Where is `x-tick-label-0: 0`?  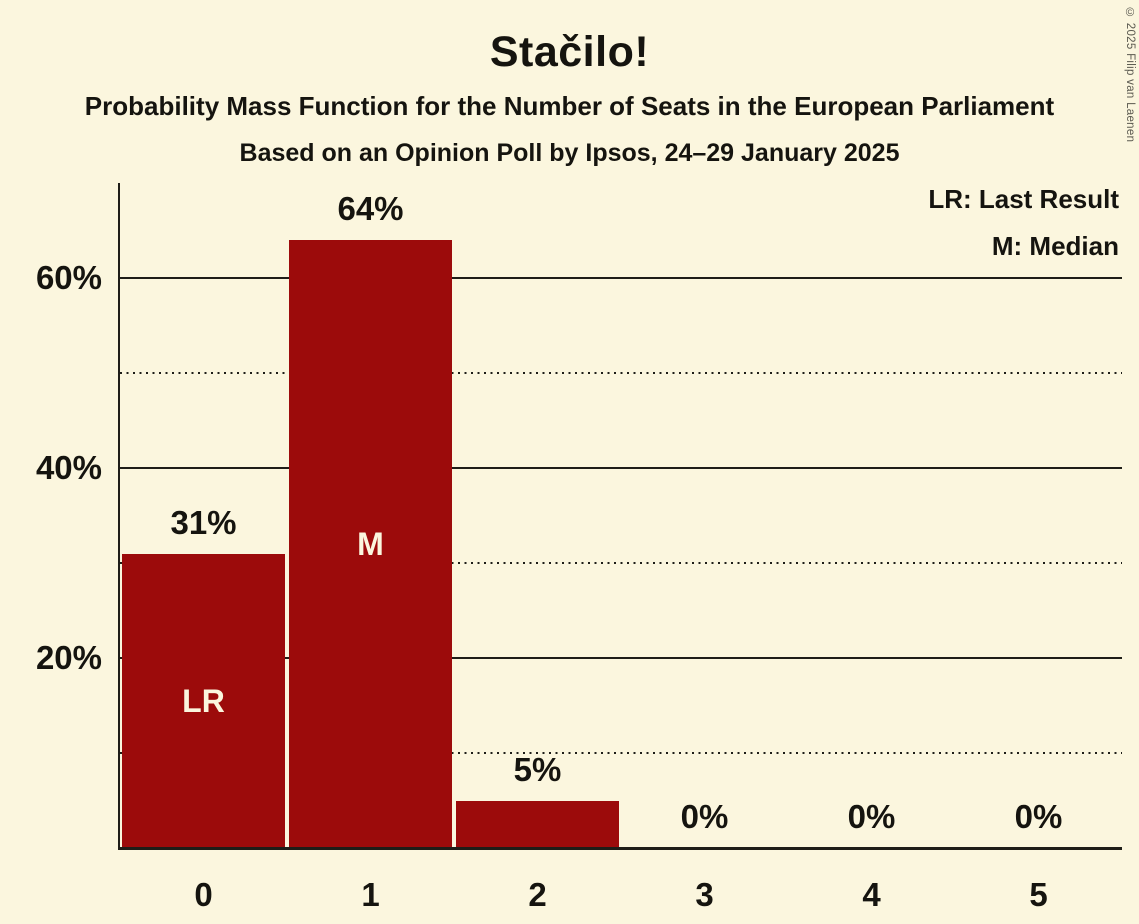
x-tick-label-0: 0 is located at coordinates (203, 894).